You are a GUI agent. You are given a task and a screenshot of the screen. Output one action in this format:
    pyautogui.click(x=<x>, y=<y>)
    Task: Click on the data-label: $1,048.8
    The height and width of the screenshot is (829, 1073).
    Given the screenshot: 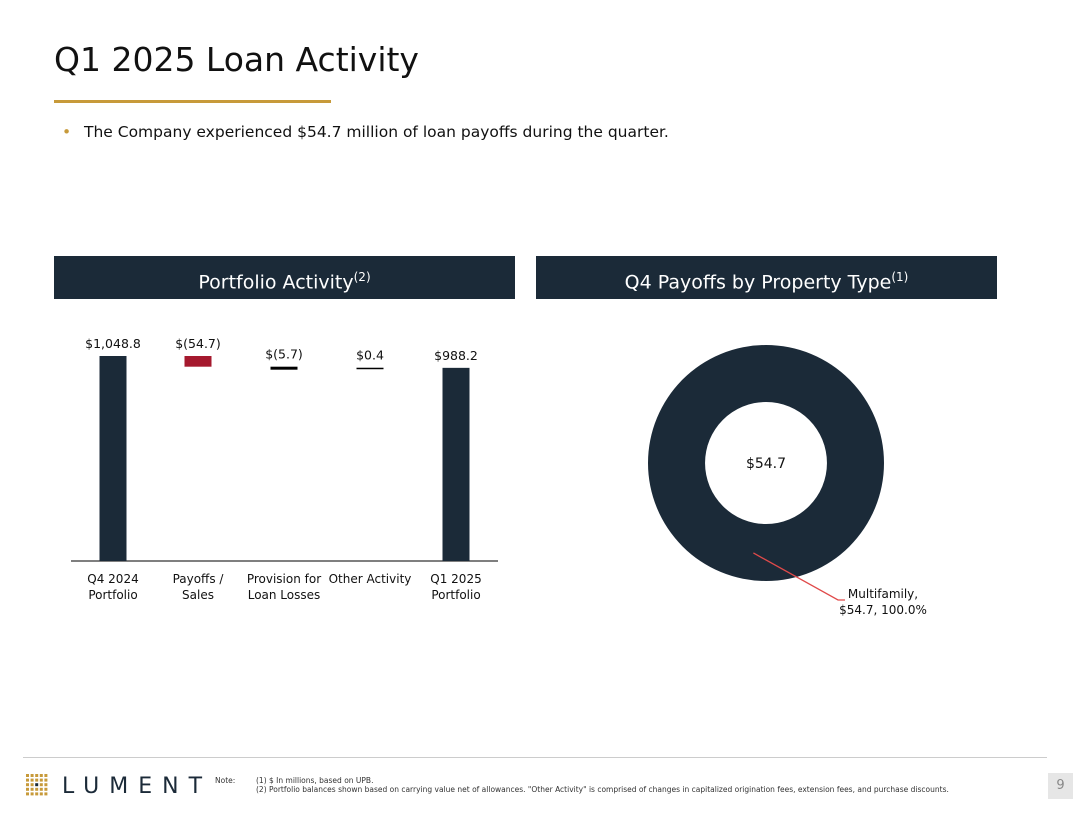 What is the action you would take?
    pyautogui.click(x=113, y=343)
    